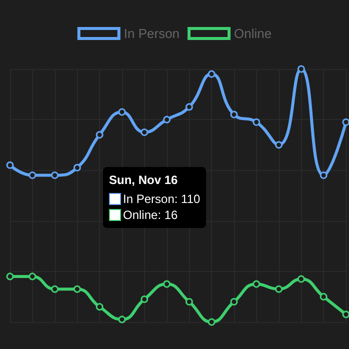 This screenshot has height=349, width=349. I want to click on annotation: Sun, Nov 16, so click(144, 180).